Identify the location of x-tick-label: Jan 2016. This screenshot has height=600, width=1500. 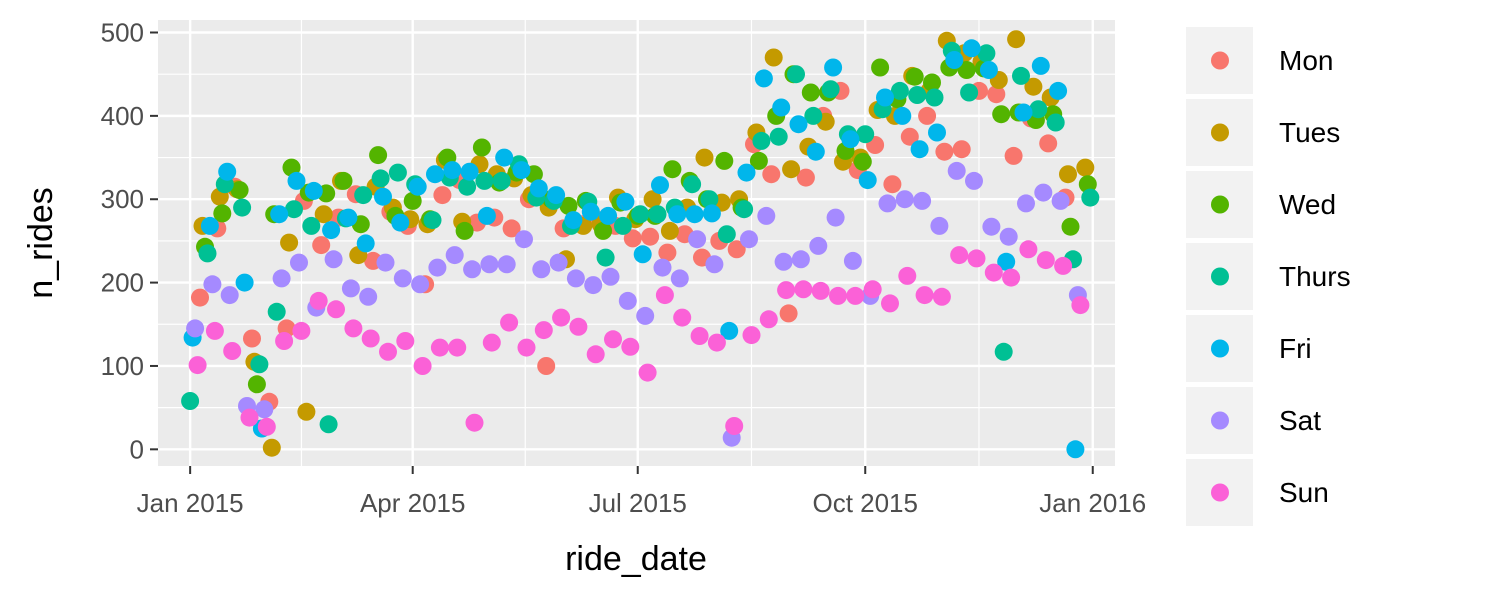
(1092, 503).